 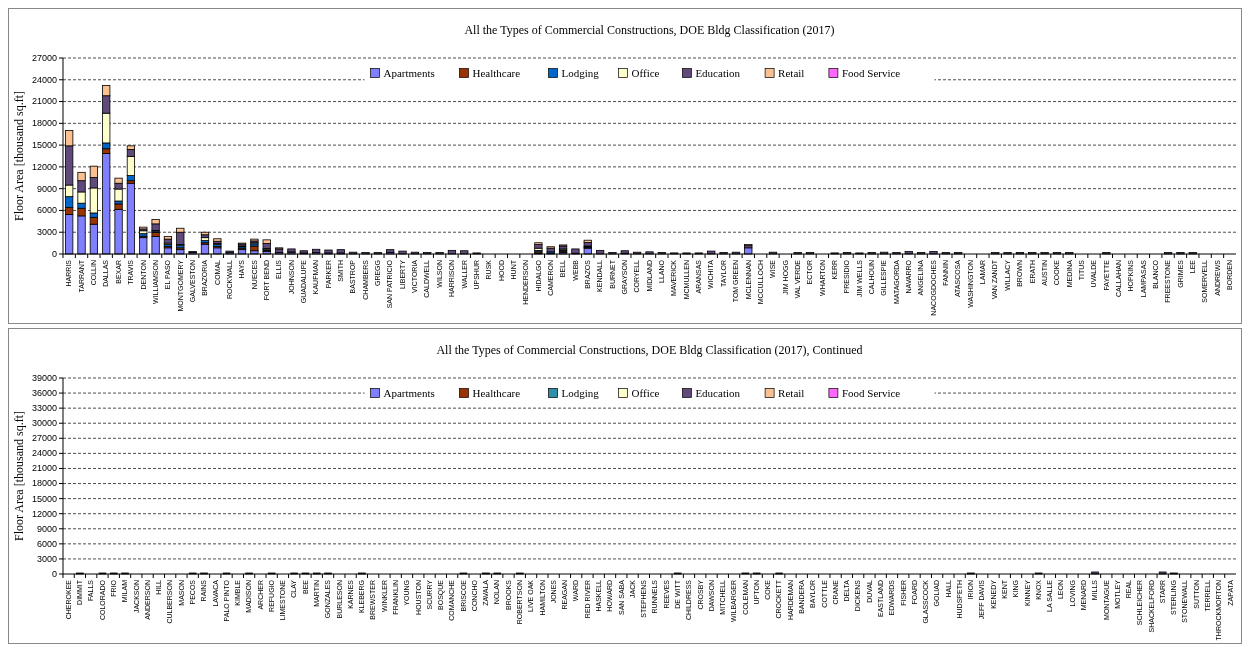 I want to click on y-tick-label: 30000, so click(x=44, y=423).